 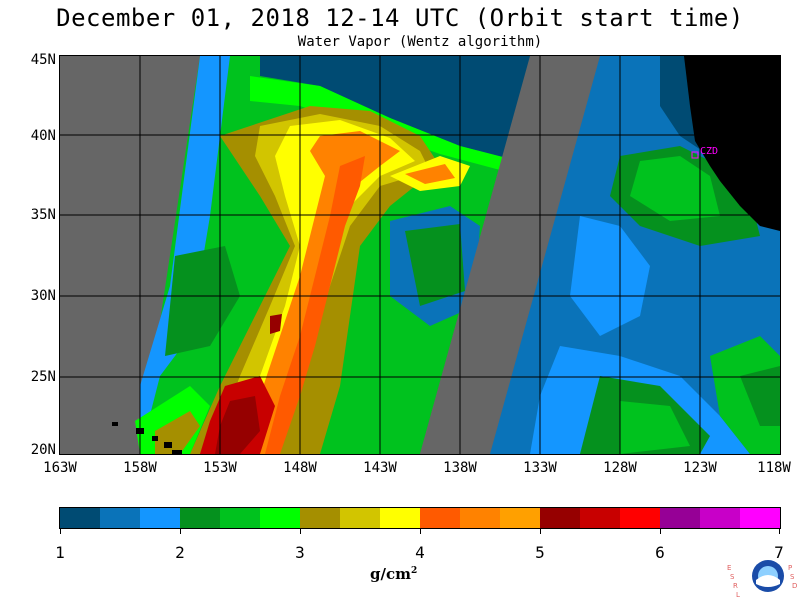 I want to click on lon-label-148w: 148W, so click(x=300, y=468).